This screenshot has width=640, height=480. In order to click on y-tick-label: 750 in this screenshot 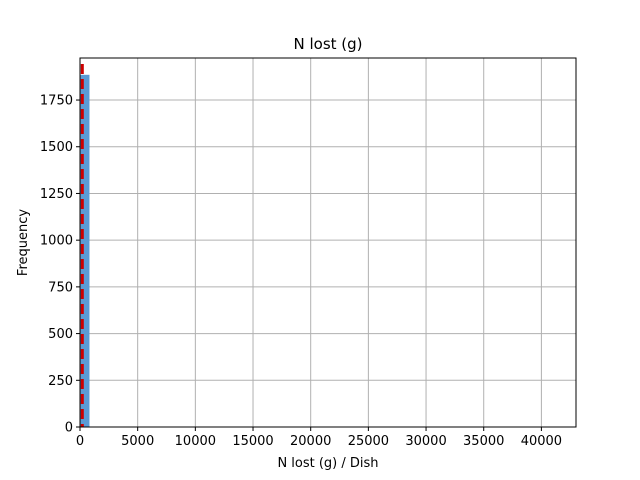, I will do `click(60, 287)`.